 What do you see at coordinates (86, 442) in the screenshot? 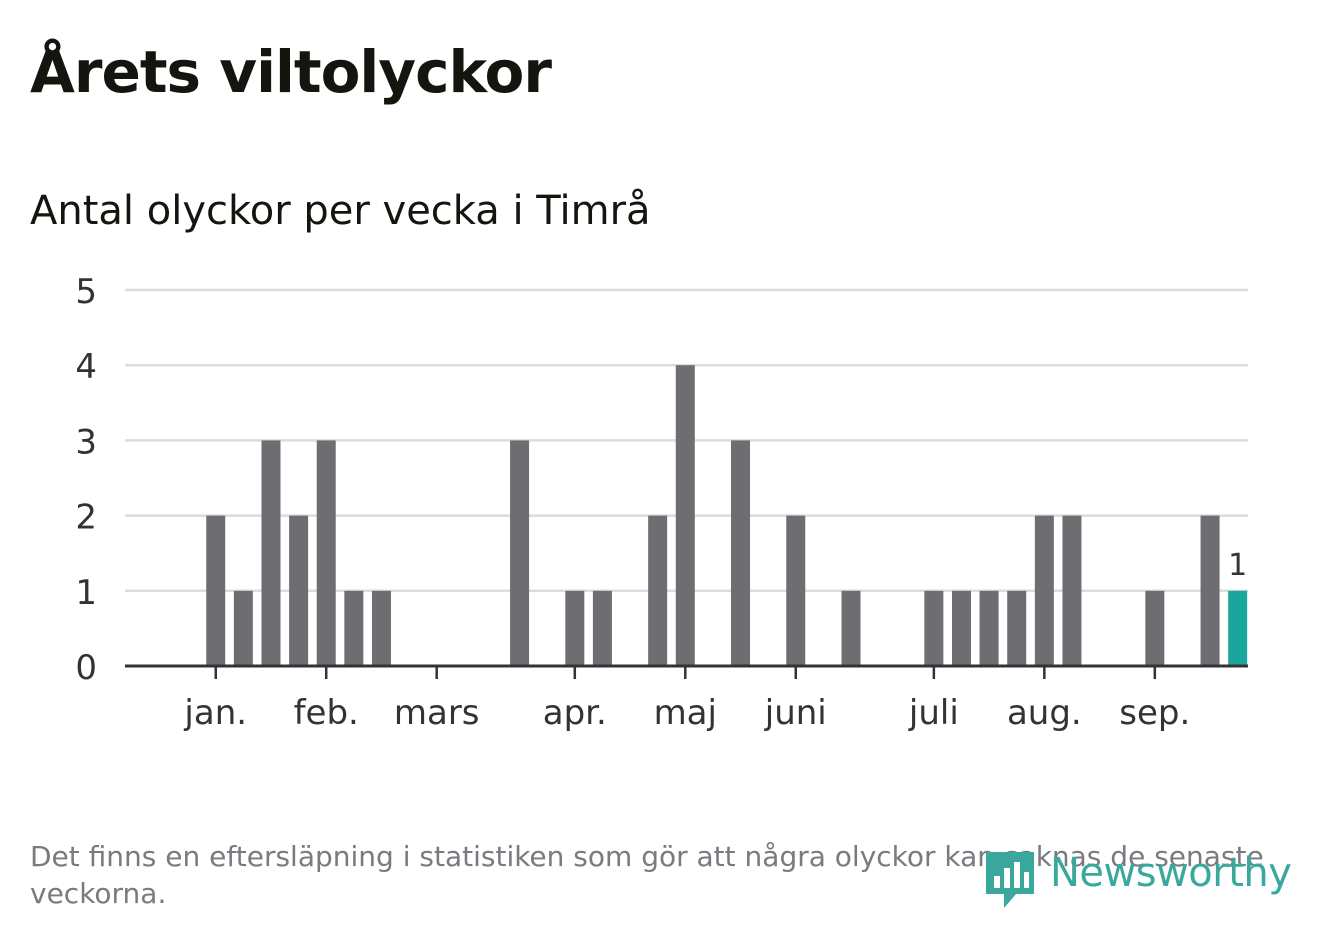
I see `y-tick-label: 3` at bounding box center [86, 442].